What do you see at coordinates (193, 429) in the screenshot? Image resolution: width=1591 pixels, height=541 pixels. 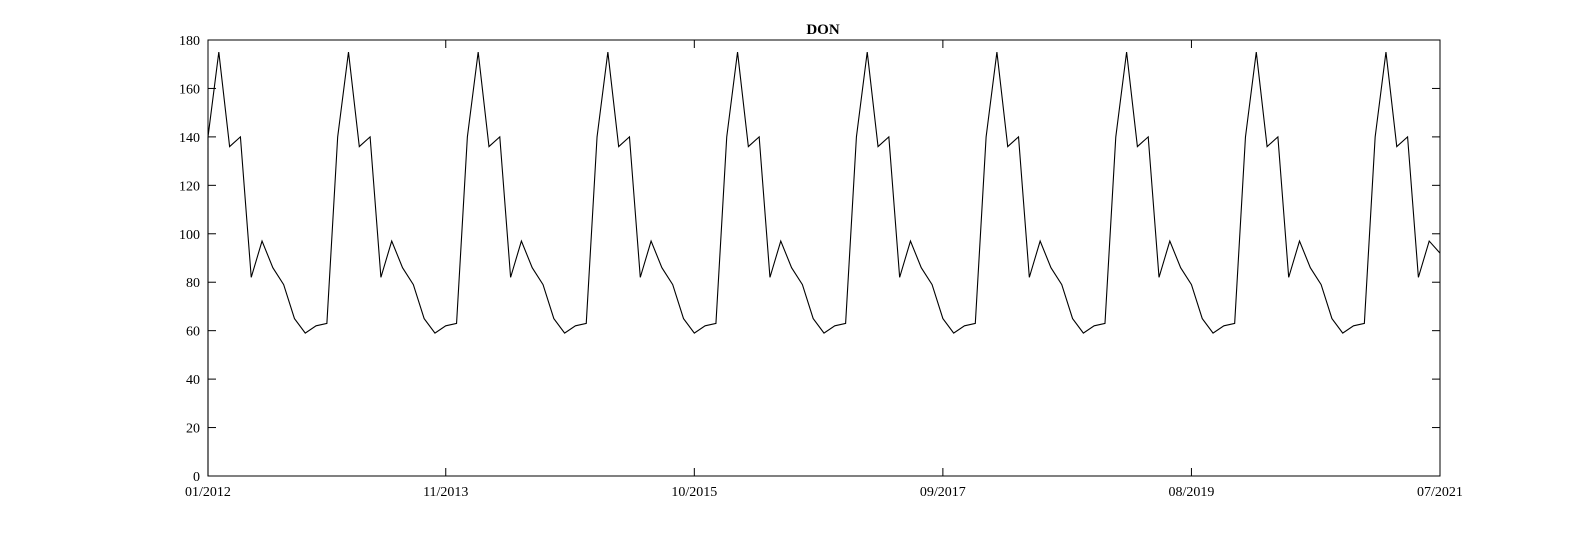 I see `y-tick-label: 20` at bounding box center [193, 429].